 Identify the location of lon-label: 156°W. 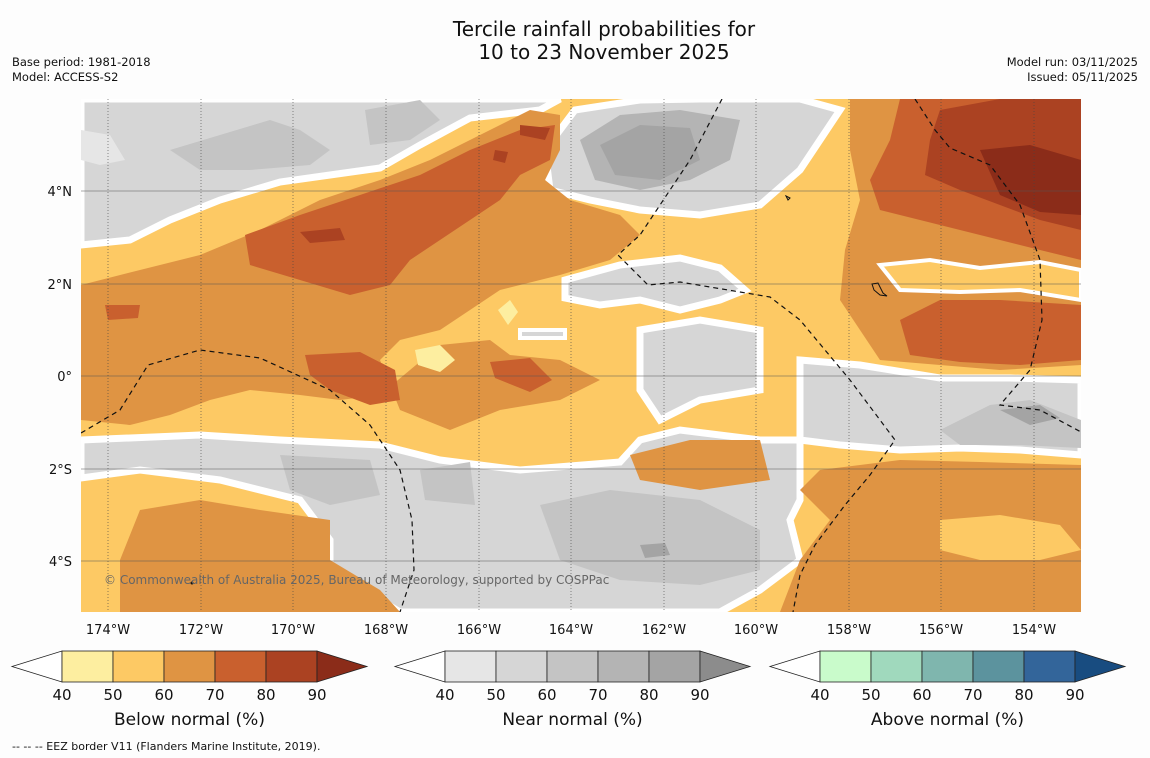
(941, 630).